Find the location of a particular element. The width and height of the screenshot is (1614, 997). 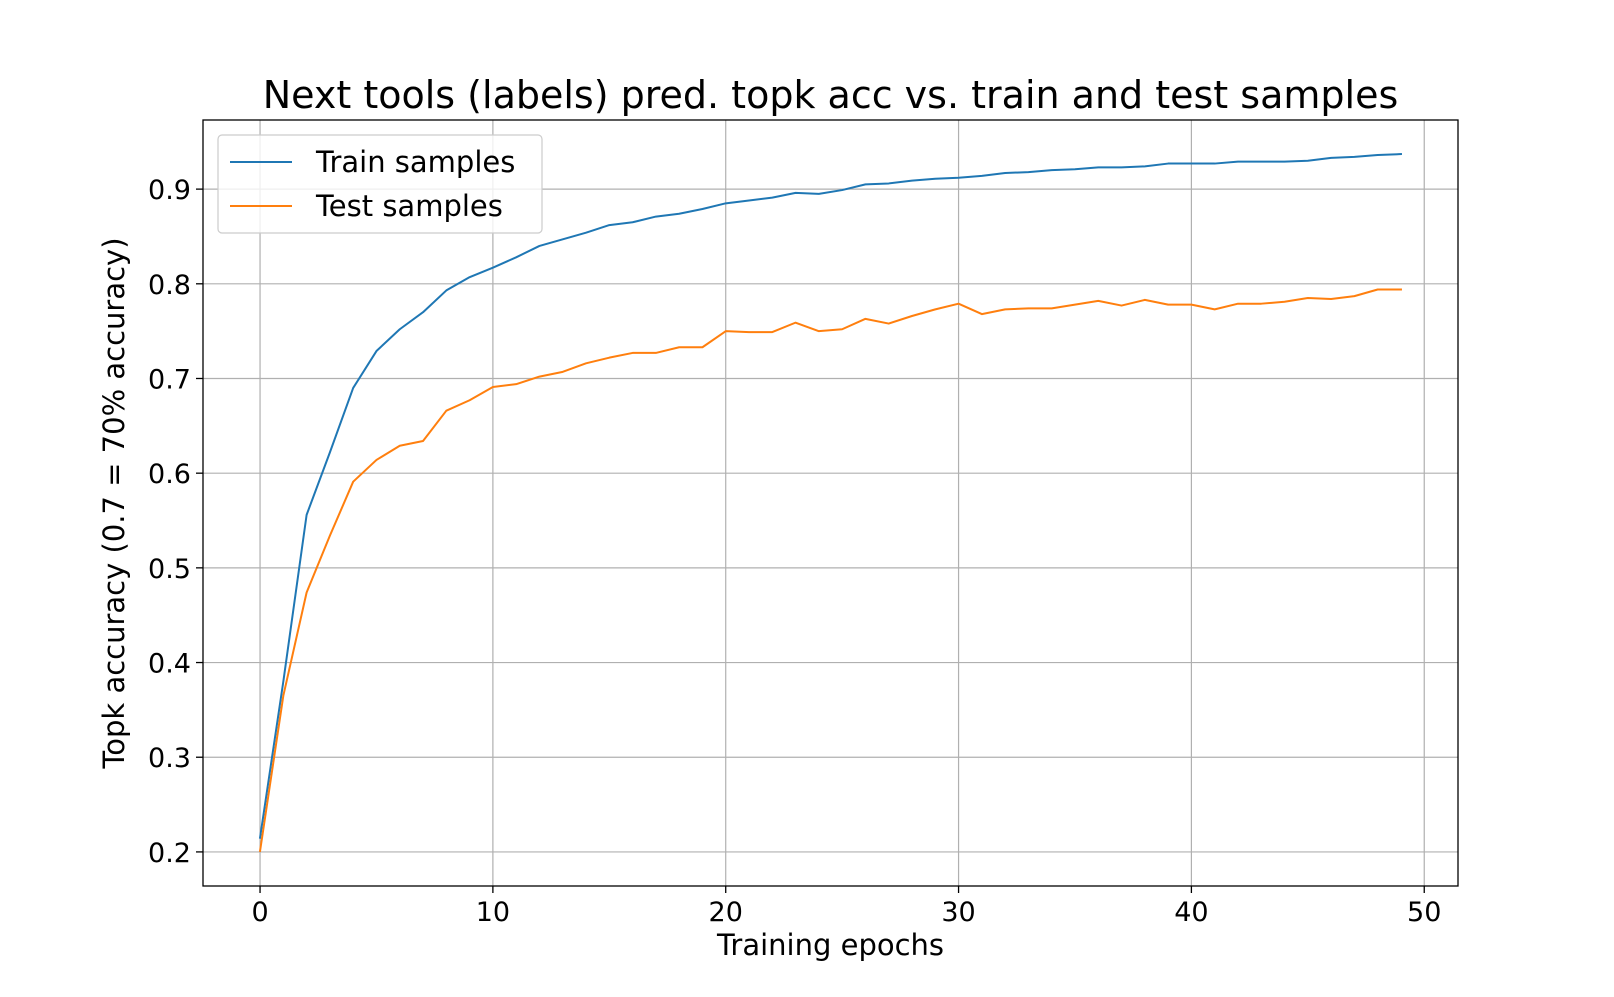

legend-label-test: Test samples is located at coordinates (409, 206).